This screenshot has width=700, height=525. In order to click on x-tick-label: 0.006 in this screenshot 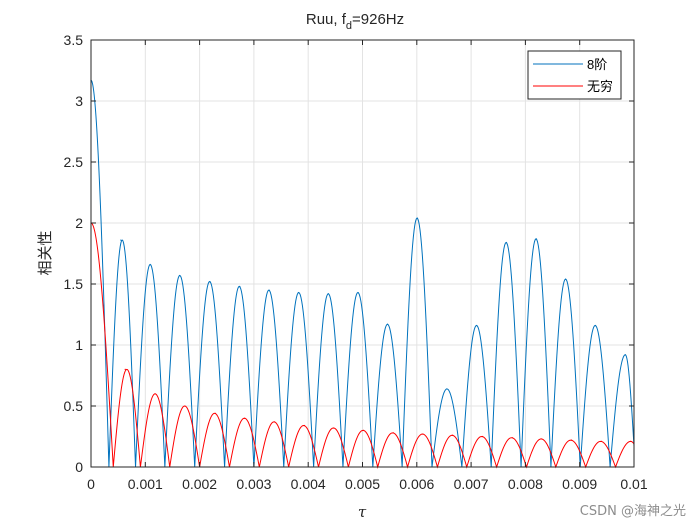, I will do `click(416, 484)`.